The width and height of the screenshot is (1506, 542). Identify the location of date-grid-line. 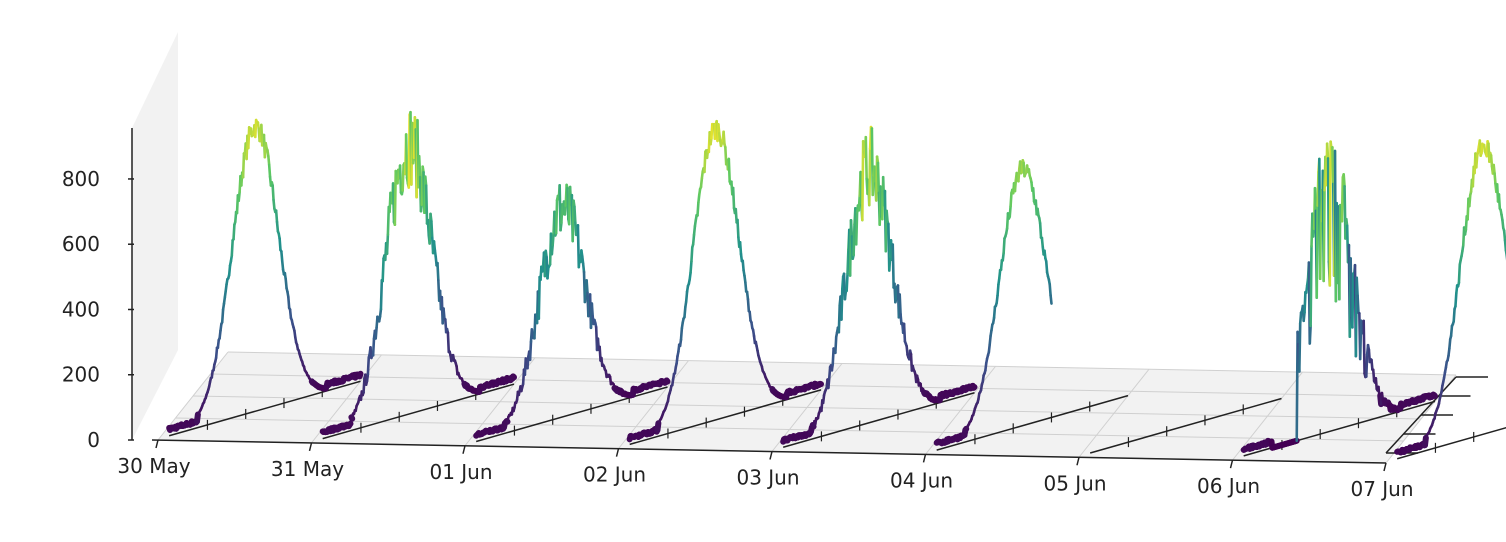
(1267, 416).